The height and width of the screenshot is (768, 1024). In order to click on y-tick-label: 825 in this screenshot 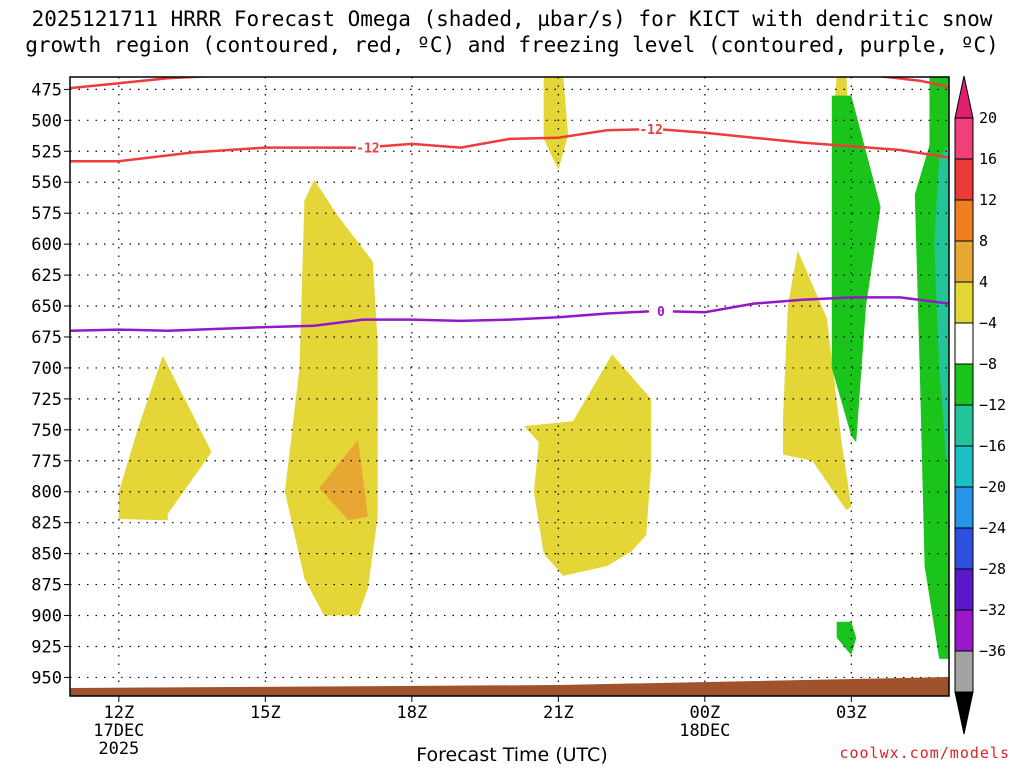, I will do `click(46, 524)`.